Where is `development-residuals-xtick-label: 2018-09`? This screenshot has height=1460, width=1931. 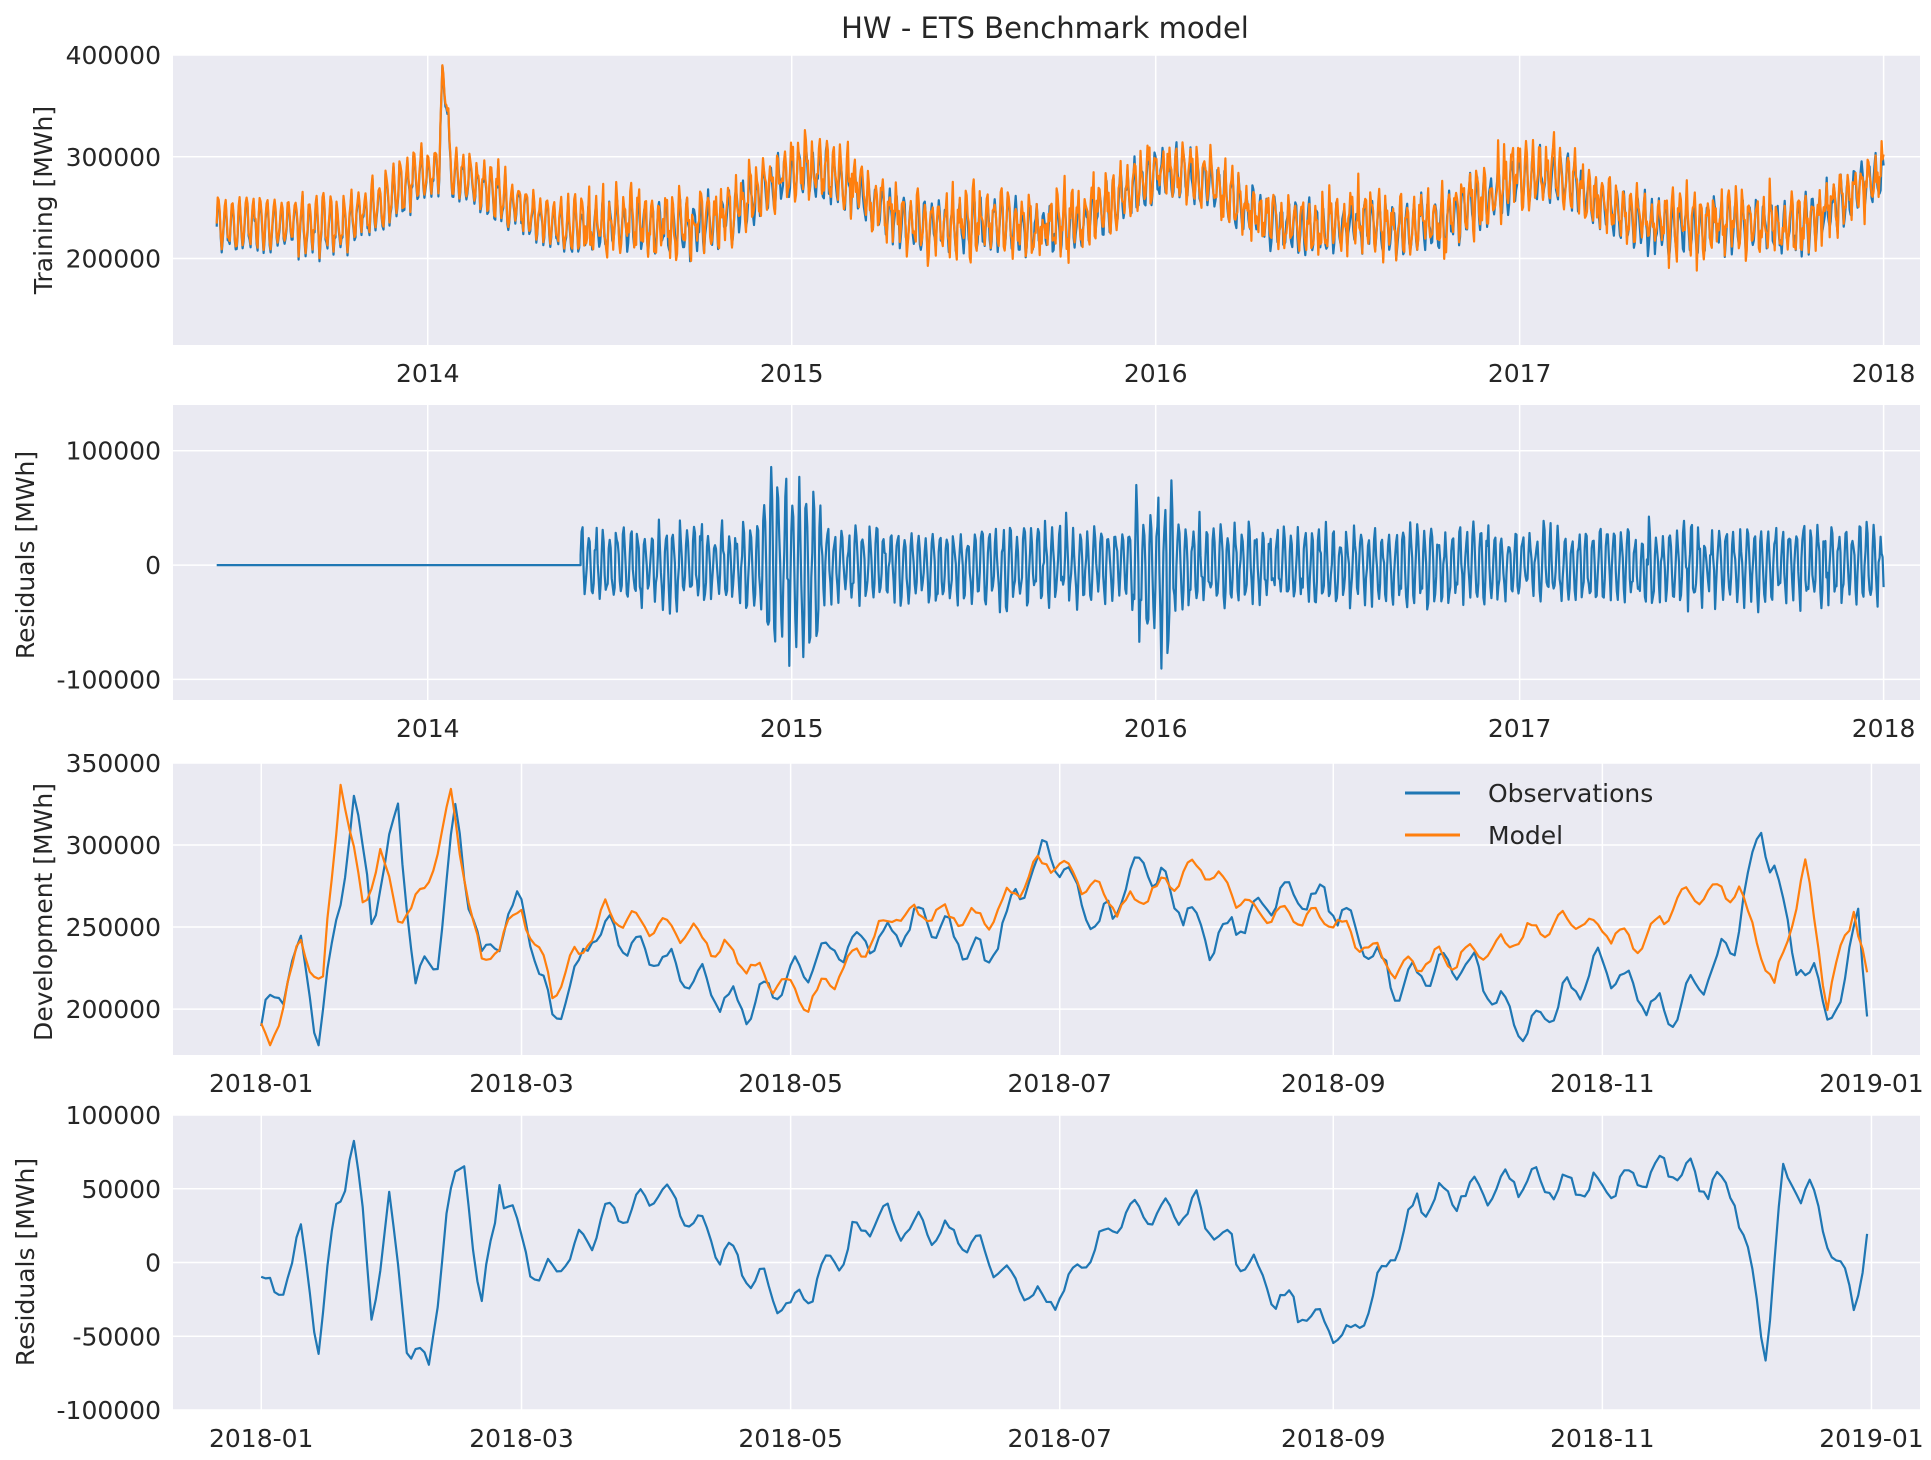 development-residuals-xtick-label: 2018-09 is located at coordinates (1333, 1438).